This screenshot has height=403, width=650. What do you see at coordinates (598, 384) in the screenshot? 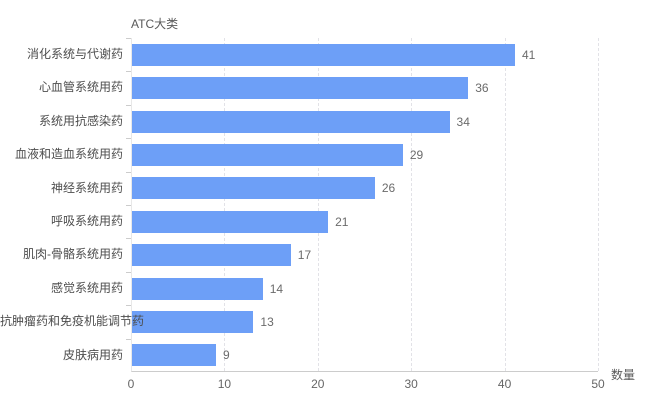
I see `x-tick-label-50: 50` at bounding box center [598, 384].